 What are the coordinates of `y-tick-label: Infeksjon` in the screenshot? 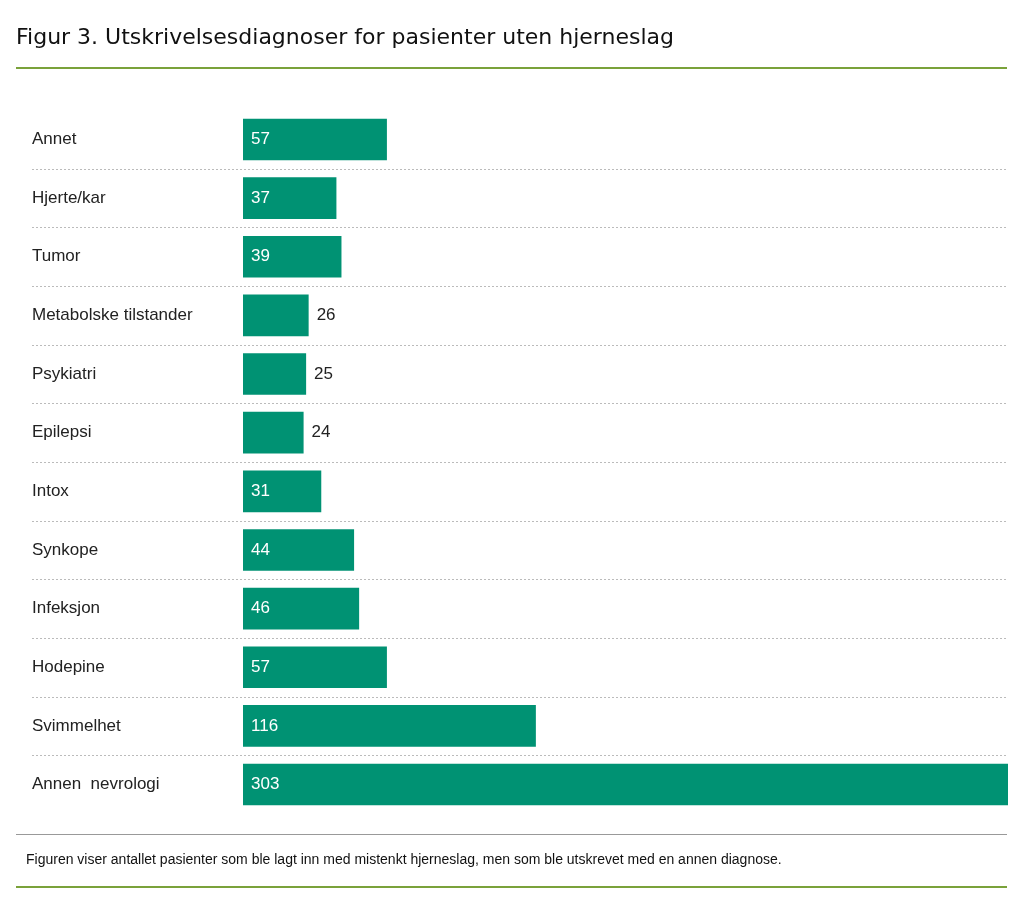 It's located at (66, 608).